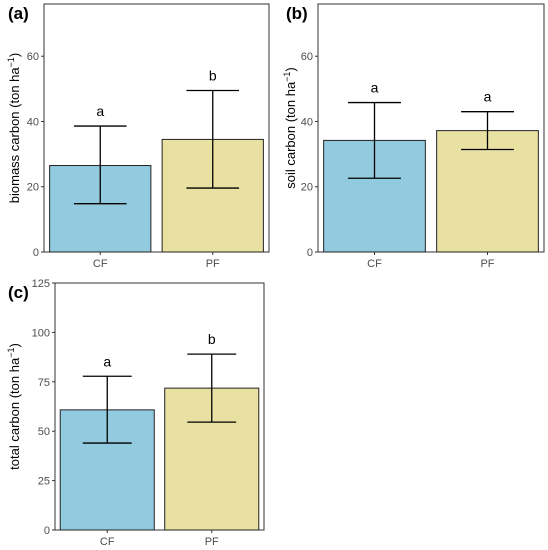 The height and width of the screenshot is (550, 548). I want to click on y-axis-title: soil carbon (ton ha−1), so click(290, 128).